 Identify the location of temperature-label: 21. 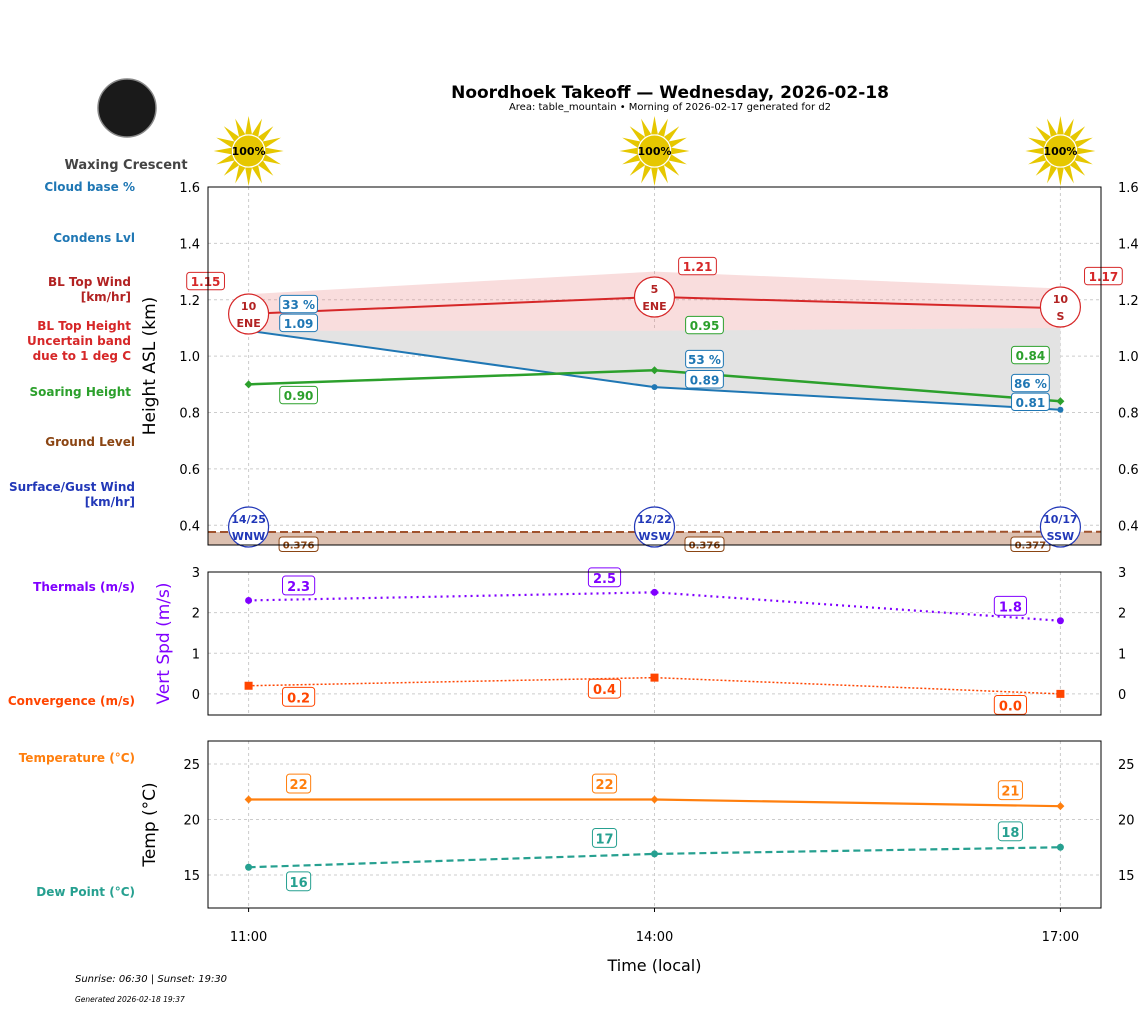
(1010, 792).